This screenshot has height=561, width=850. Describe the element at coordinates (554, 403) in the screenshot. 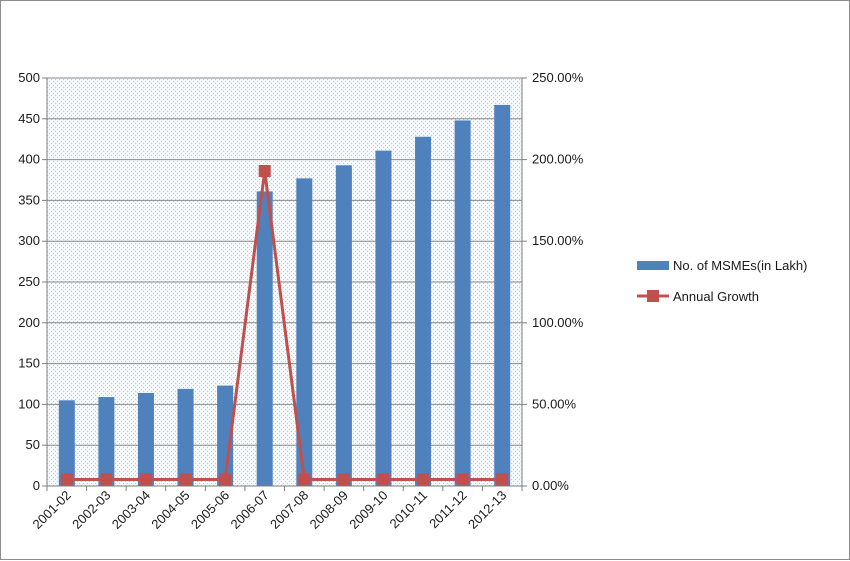

I see `right-tick-label: 50.00%` at that location.